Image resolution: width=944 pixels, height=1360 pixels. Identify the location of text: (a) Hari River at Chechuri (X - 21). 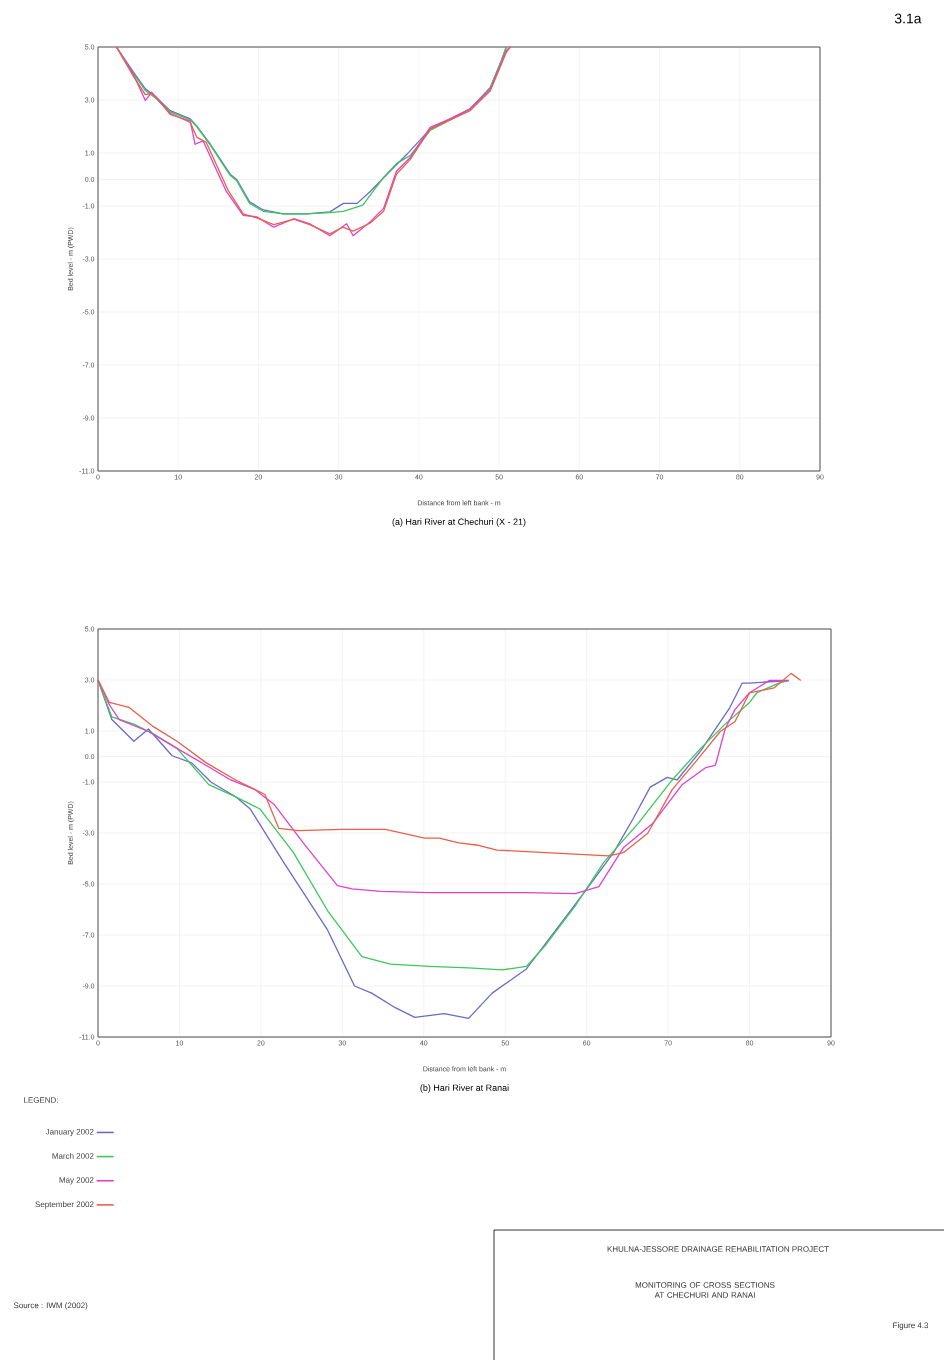
(459, 522).